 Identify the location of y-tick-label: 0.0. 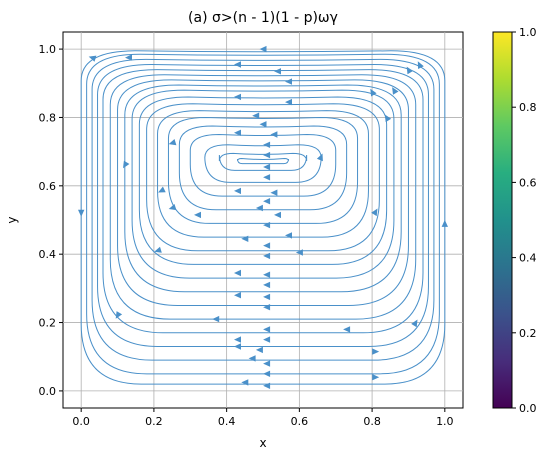
(48, 391).